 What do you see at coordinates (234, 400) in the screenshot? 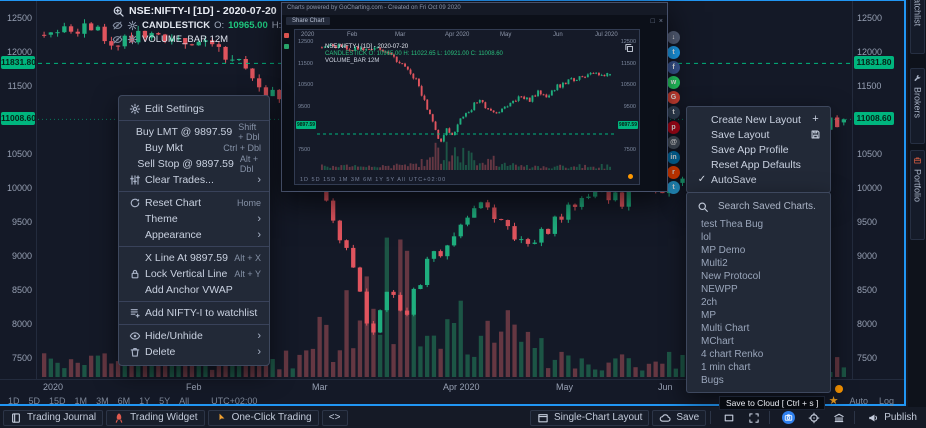
I see `timezone-label: UTC+02:00` at bounding box center [234, 400].